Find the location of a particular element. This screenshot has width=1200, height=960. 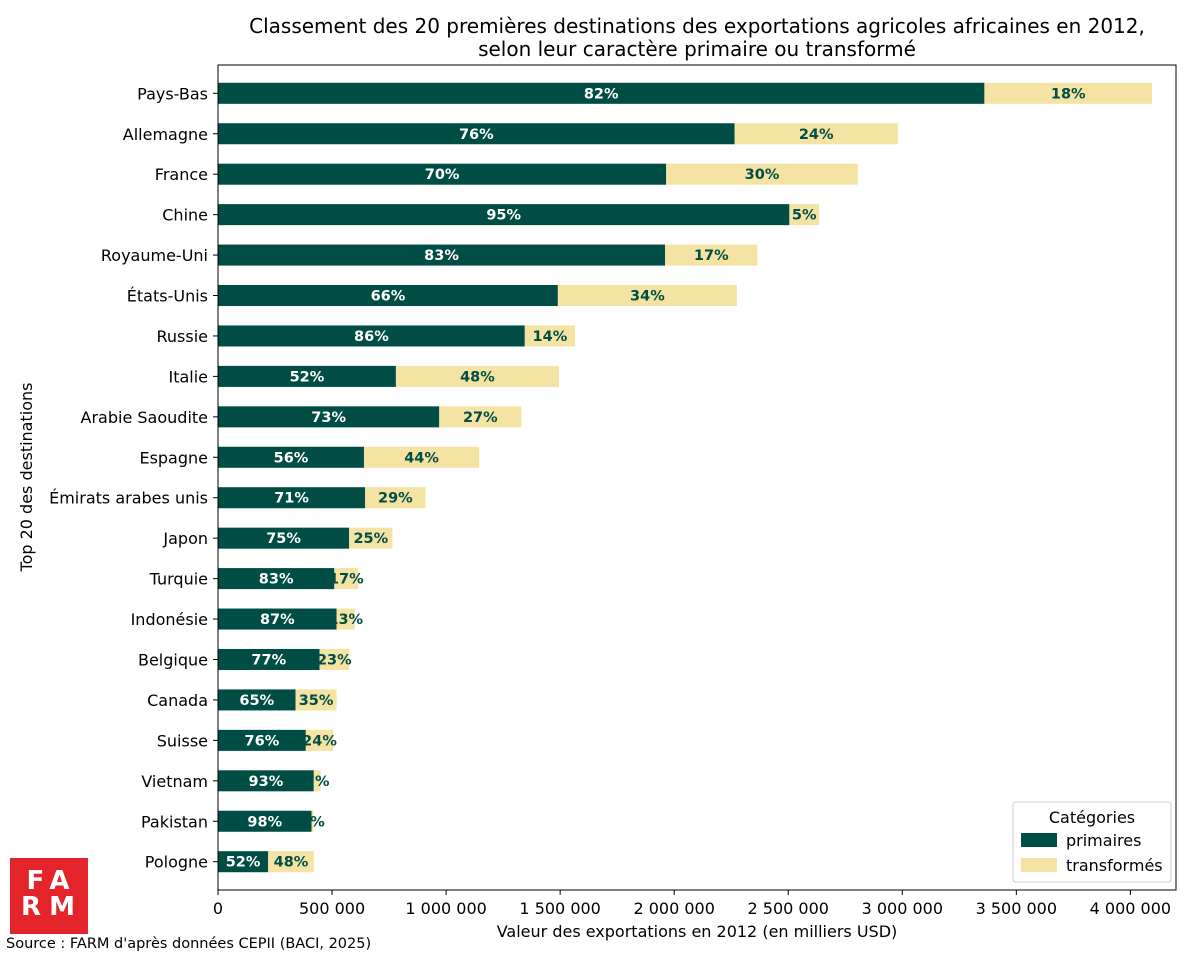

bar-label-primaires: 93% is located at coordinates (266, 782).